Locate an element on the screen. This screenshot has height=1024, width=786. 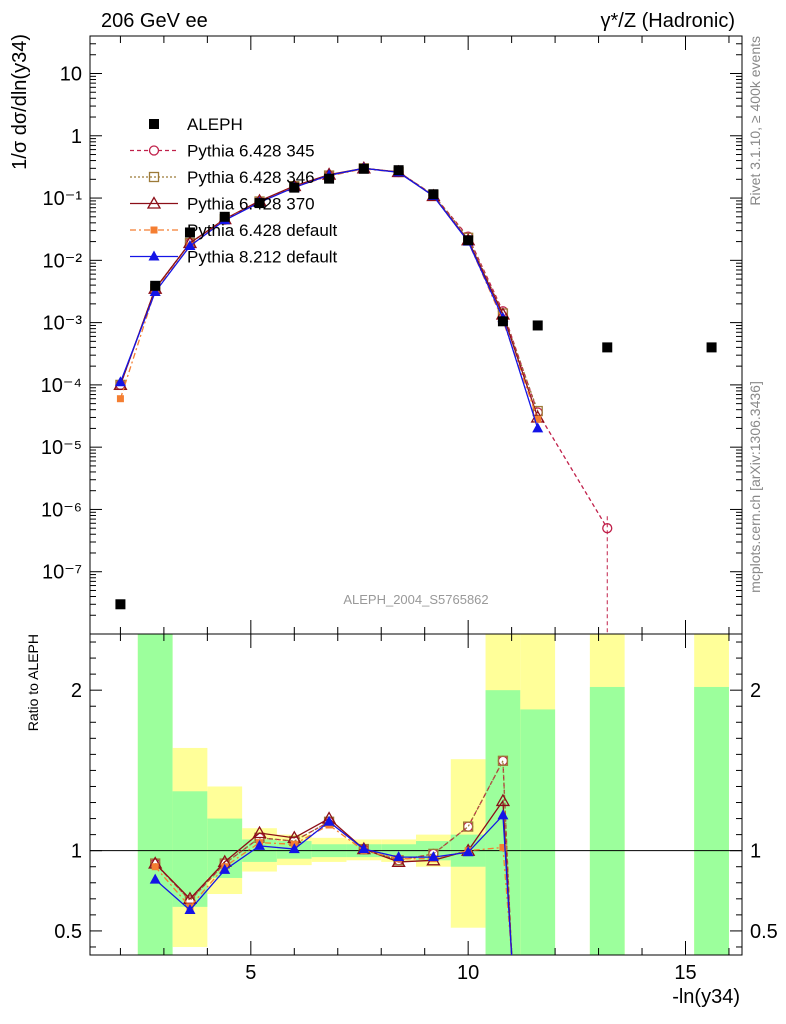
process-label: γ*/Z (Hadronic) is located at coordinates (668, 21).